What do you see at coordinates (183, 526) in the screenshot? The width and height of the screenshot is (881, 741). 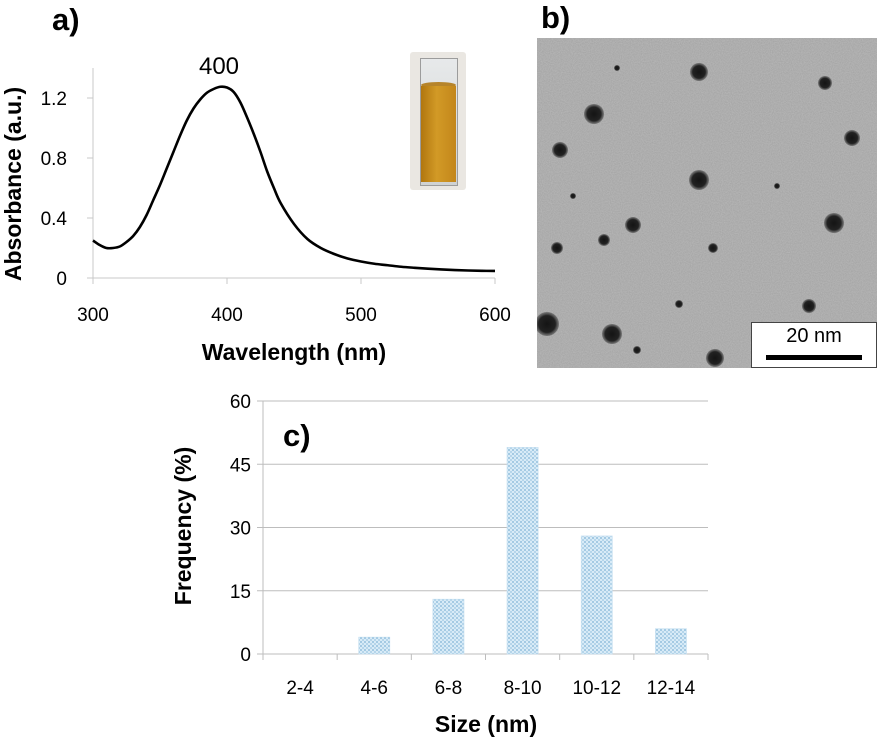 I see `y-axis-label: Frequency (%)` at bounding box center [183, 526].